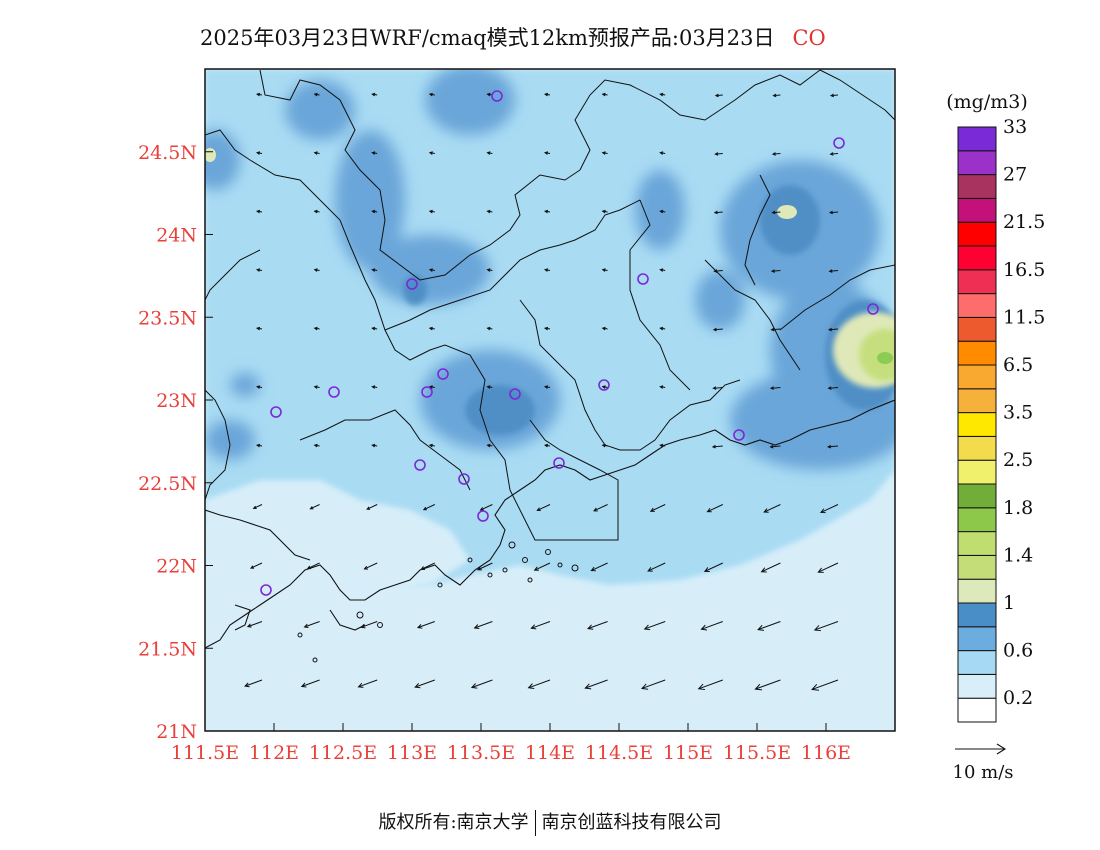 The height and width of the screenshot is (850, 1100). Describe the element at coordinates (1024, 222) in the screenshot. I see `colorbar-label: 21.5` at that location.